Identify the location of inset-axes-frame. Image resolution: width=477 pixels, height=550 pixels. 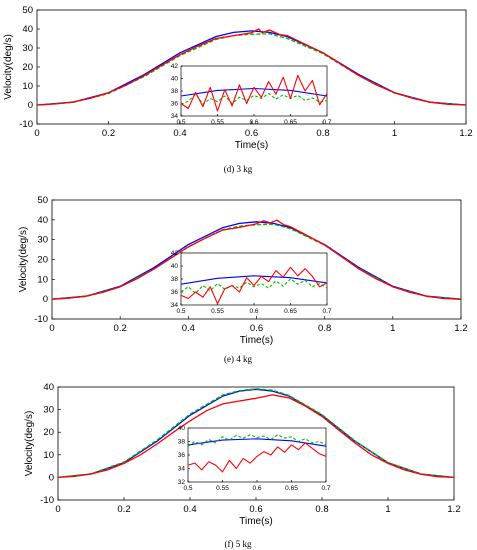
(257, 455).